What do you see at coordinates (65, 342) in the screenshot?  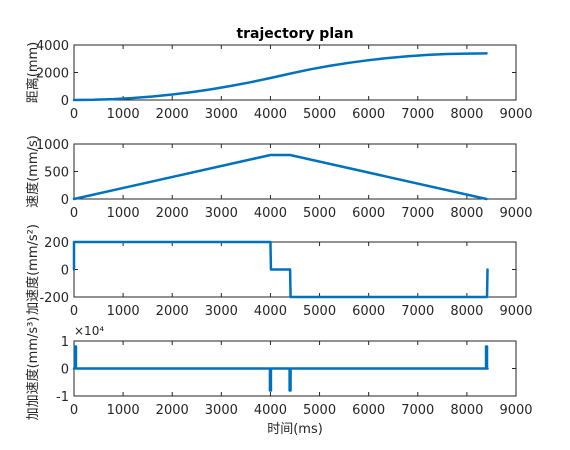 I see `y-tick-label: 1` at bounding box center [65, 342].